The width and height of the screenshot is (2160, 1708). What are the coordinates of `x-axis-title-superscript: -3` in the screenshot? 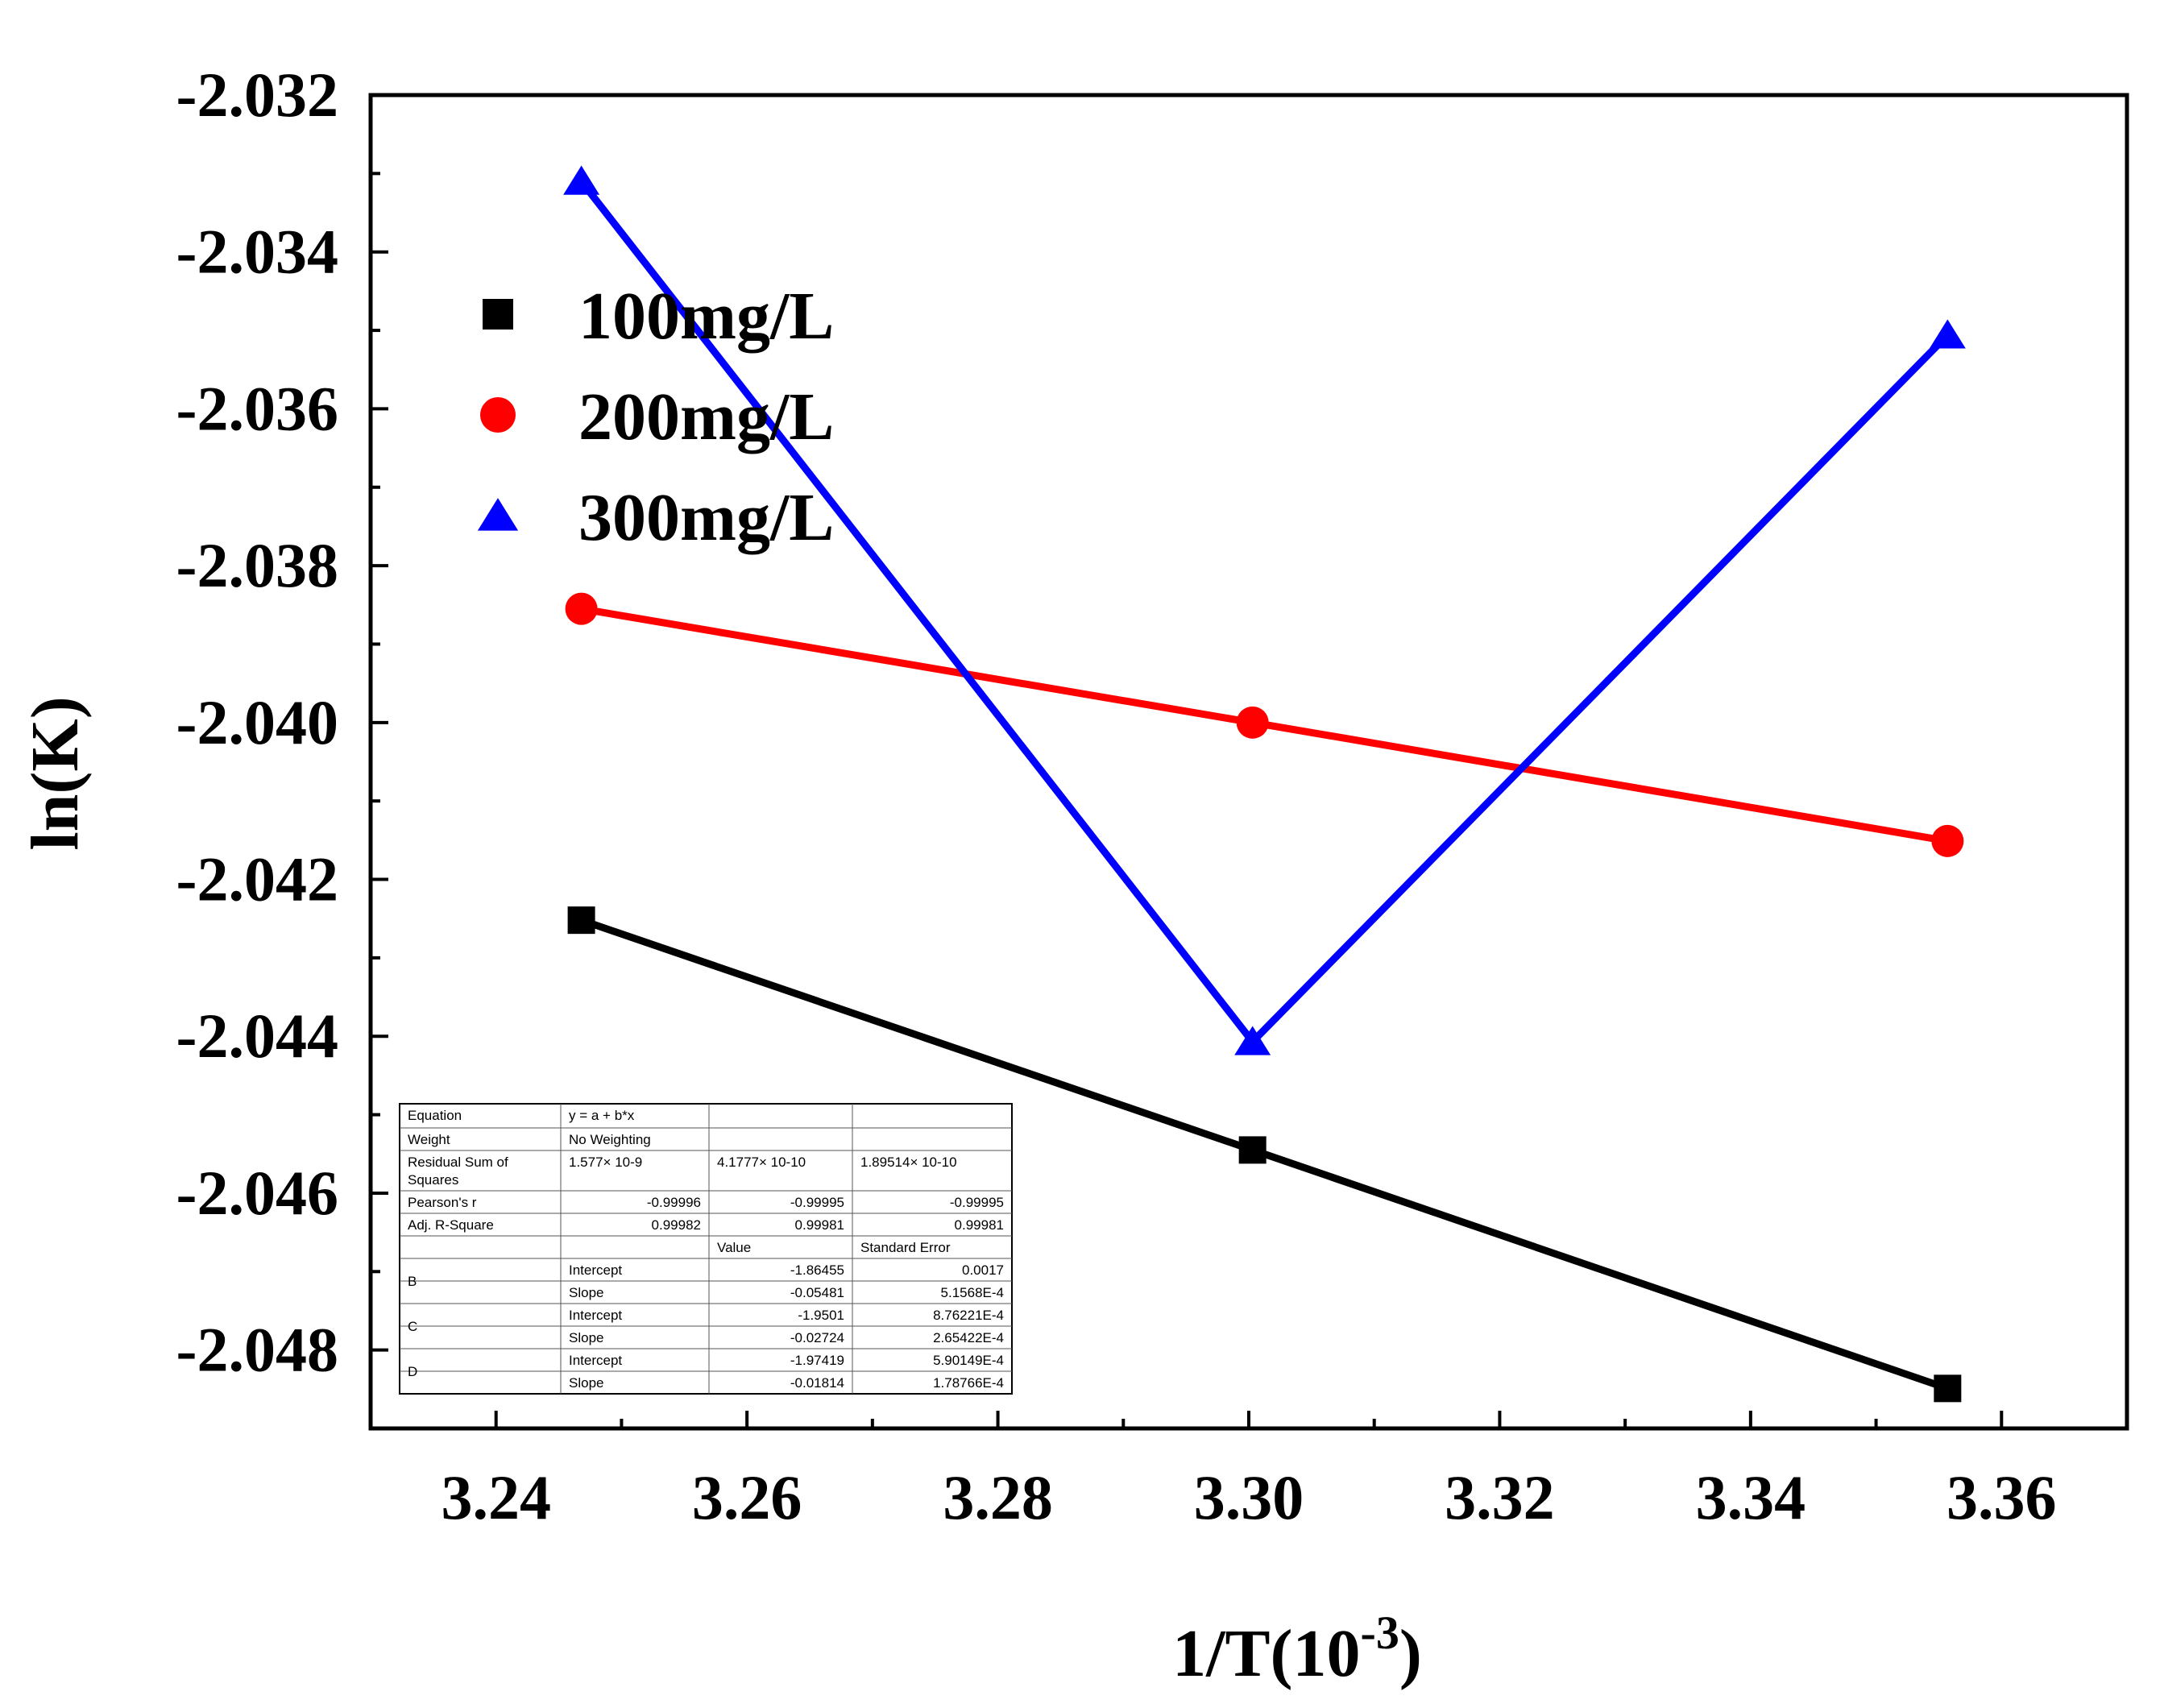 It's located at (1380, 1633).